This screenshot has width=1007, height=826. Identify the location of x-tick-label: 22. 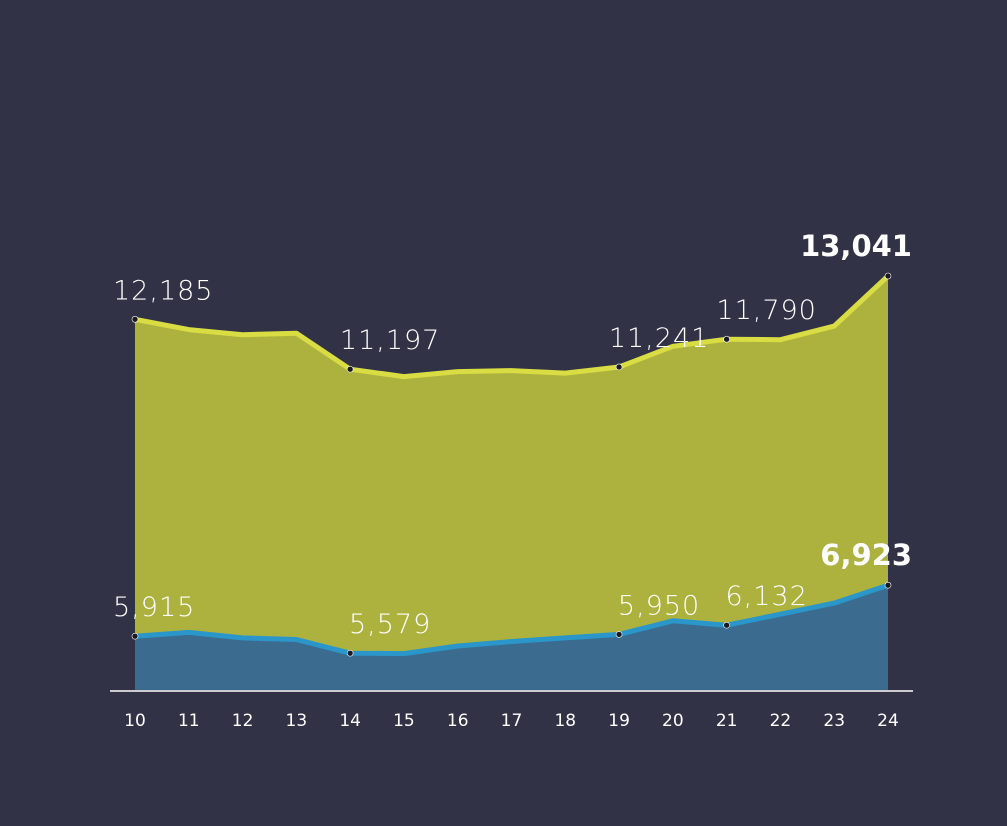
(781, 721).